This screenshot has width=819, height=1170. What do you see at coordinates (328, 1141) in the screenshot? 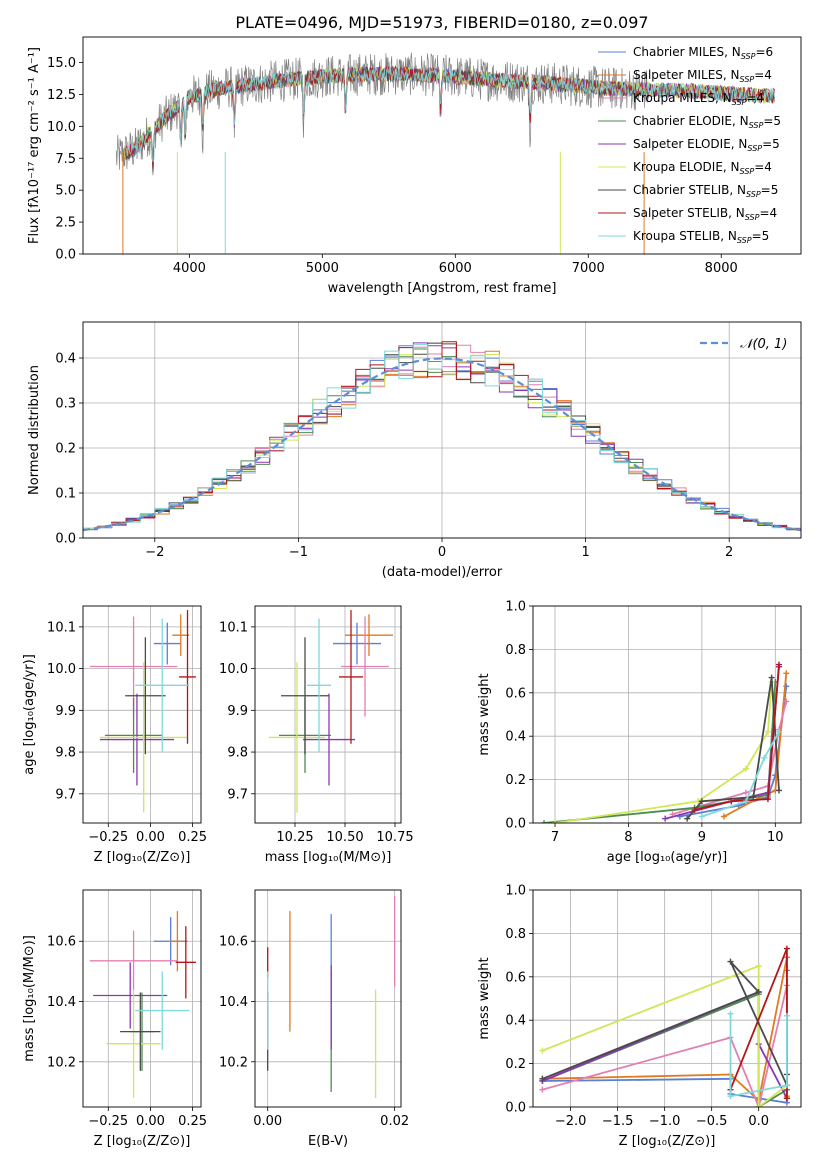
I see `x-axis-label: E(B-V)` at bounding box center [328, 1141].